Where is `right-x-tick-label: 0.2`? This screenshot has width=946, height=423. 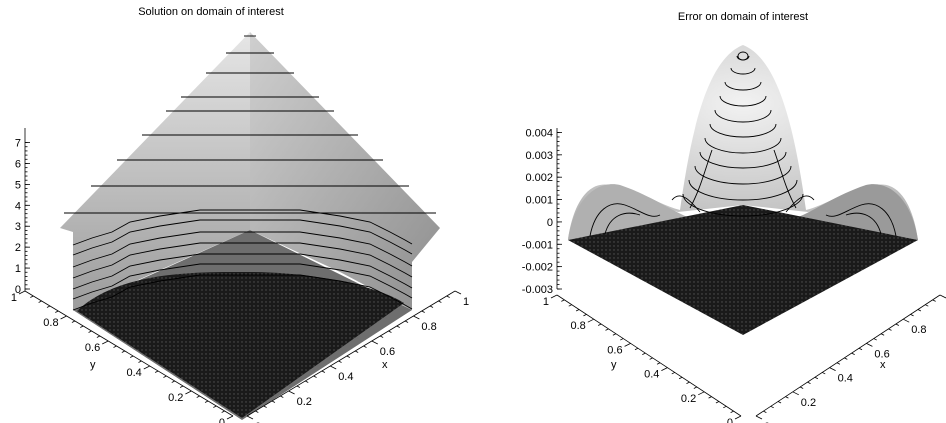
right-x-tick-label: 0.2 is located at coordinates (808, 403).